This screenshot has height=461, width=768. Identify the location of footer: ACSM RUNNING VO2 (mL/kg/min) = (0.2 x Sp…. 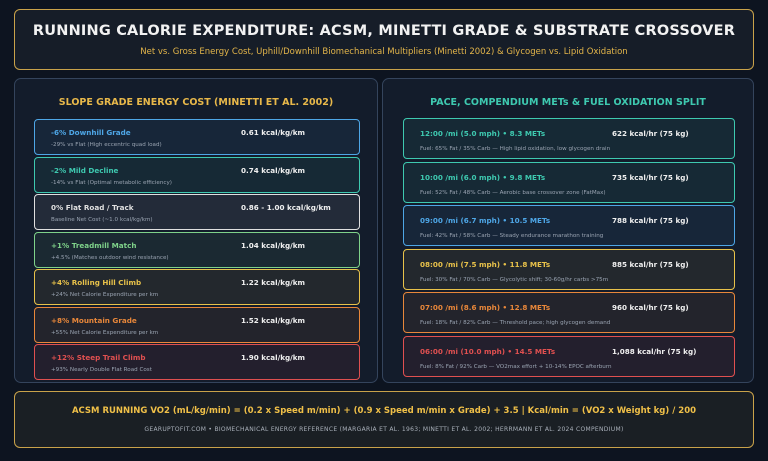
(384, 419).